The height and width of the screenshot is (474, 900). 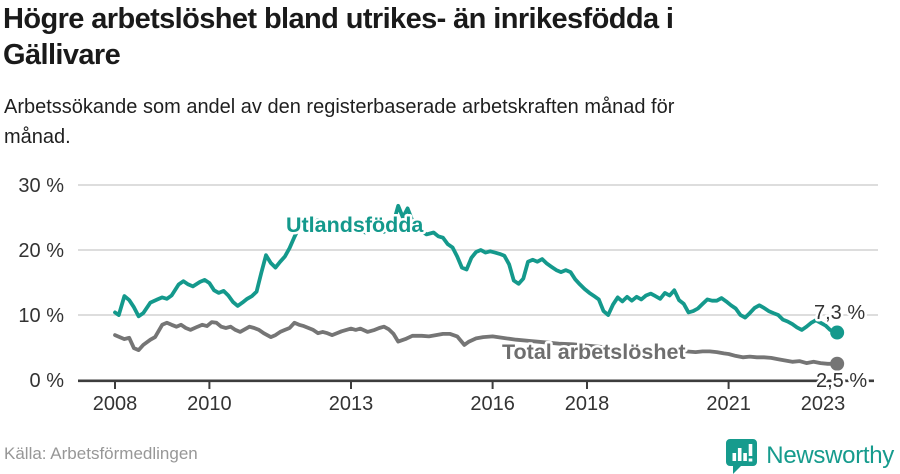 I want to click on x-tick-label-2023: 2023, so click(x=823, y=404).